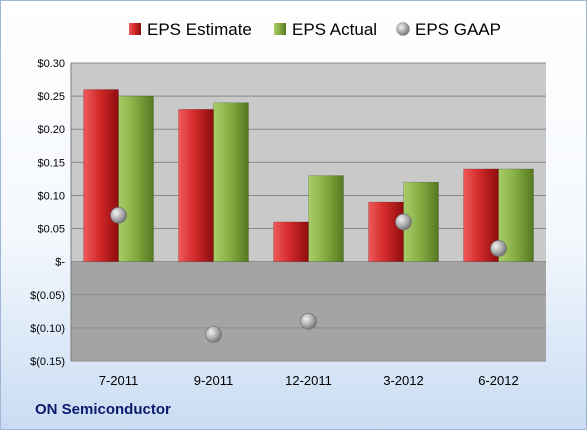 The width and height of the screenshot is (587, 430). I want to click on x-axis: 7-2011 9-2011 12-2011 3-2012 6-2012, so click(309, 380).